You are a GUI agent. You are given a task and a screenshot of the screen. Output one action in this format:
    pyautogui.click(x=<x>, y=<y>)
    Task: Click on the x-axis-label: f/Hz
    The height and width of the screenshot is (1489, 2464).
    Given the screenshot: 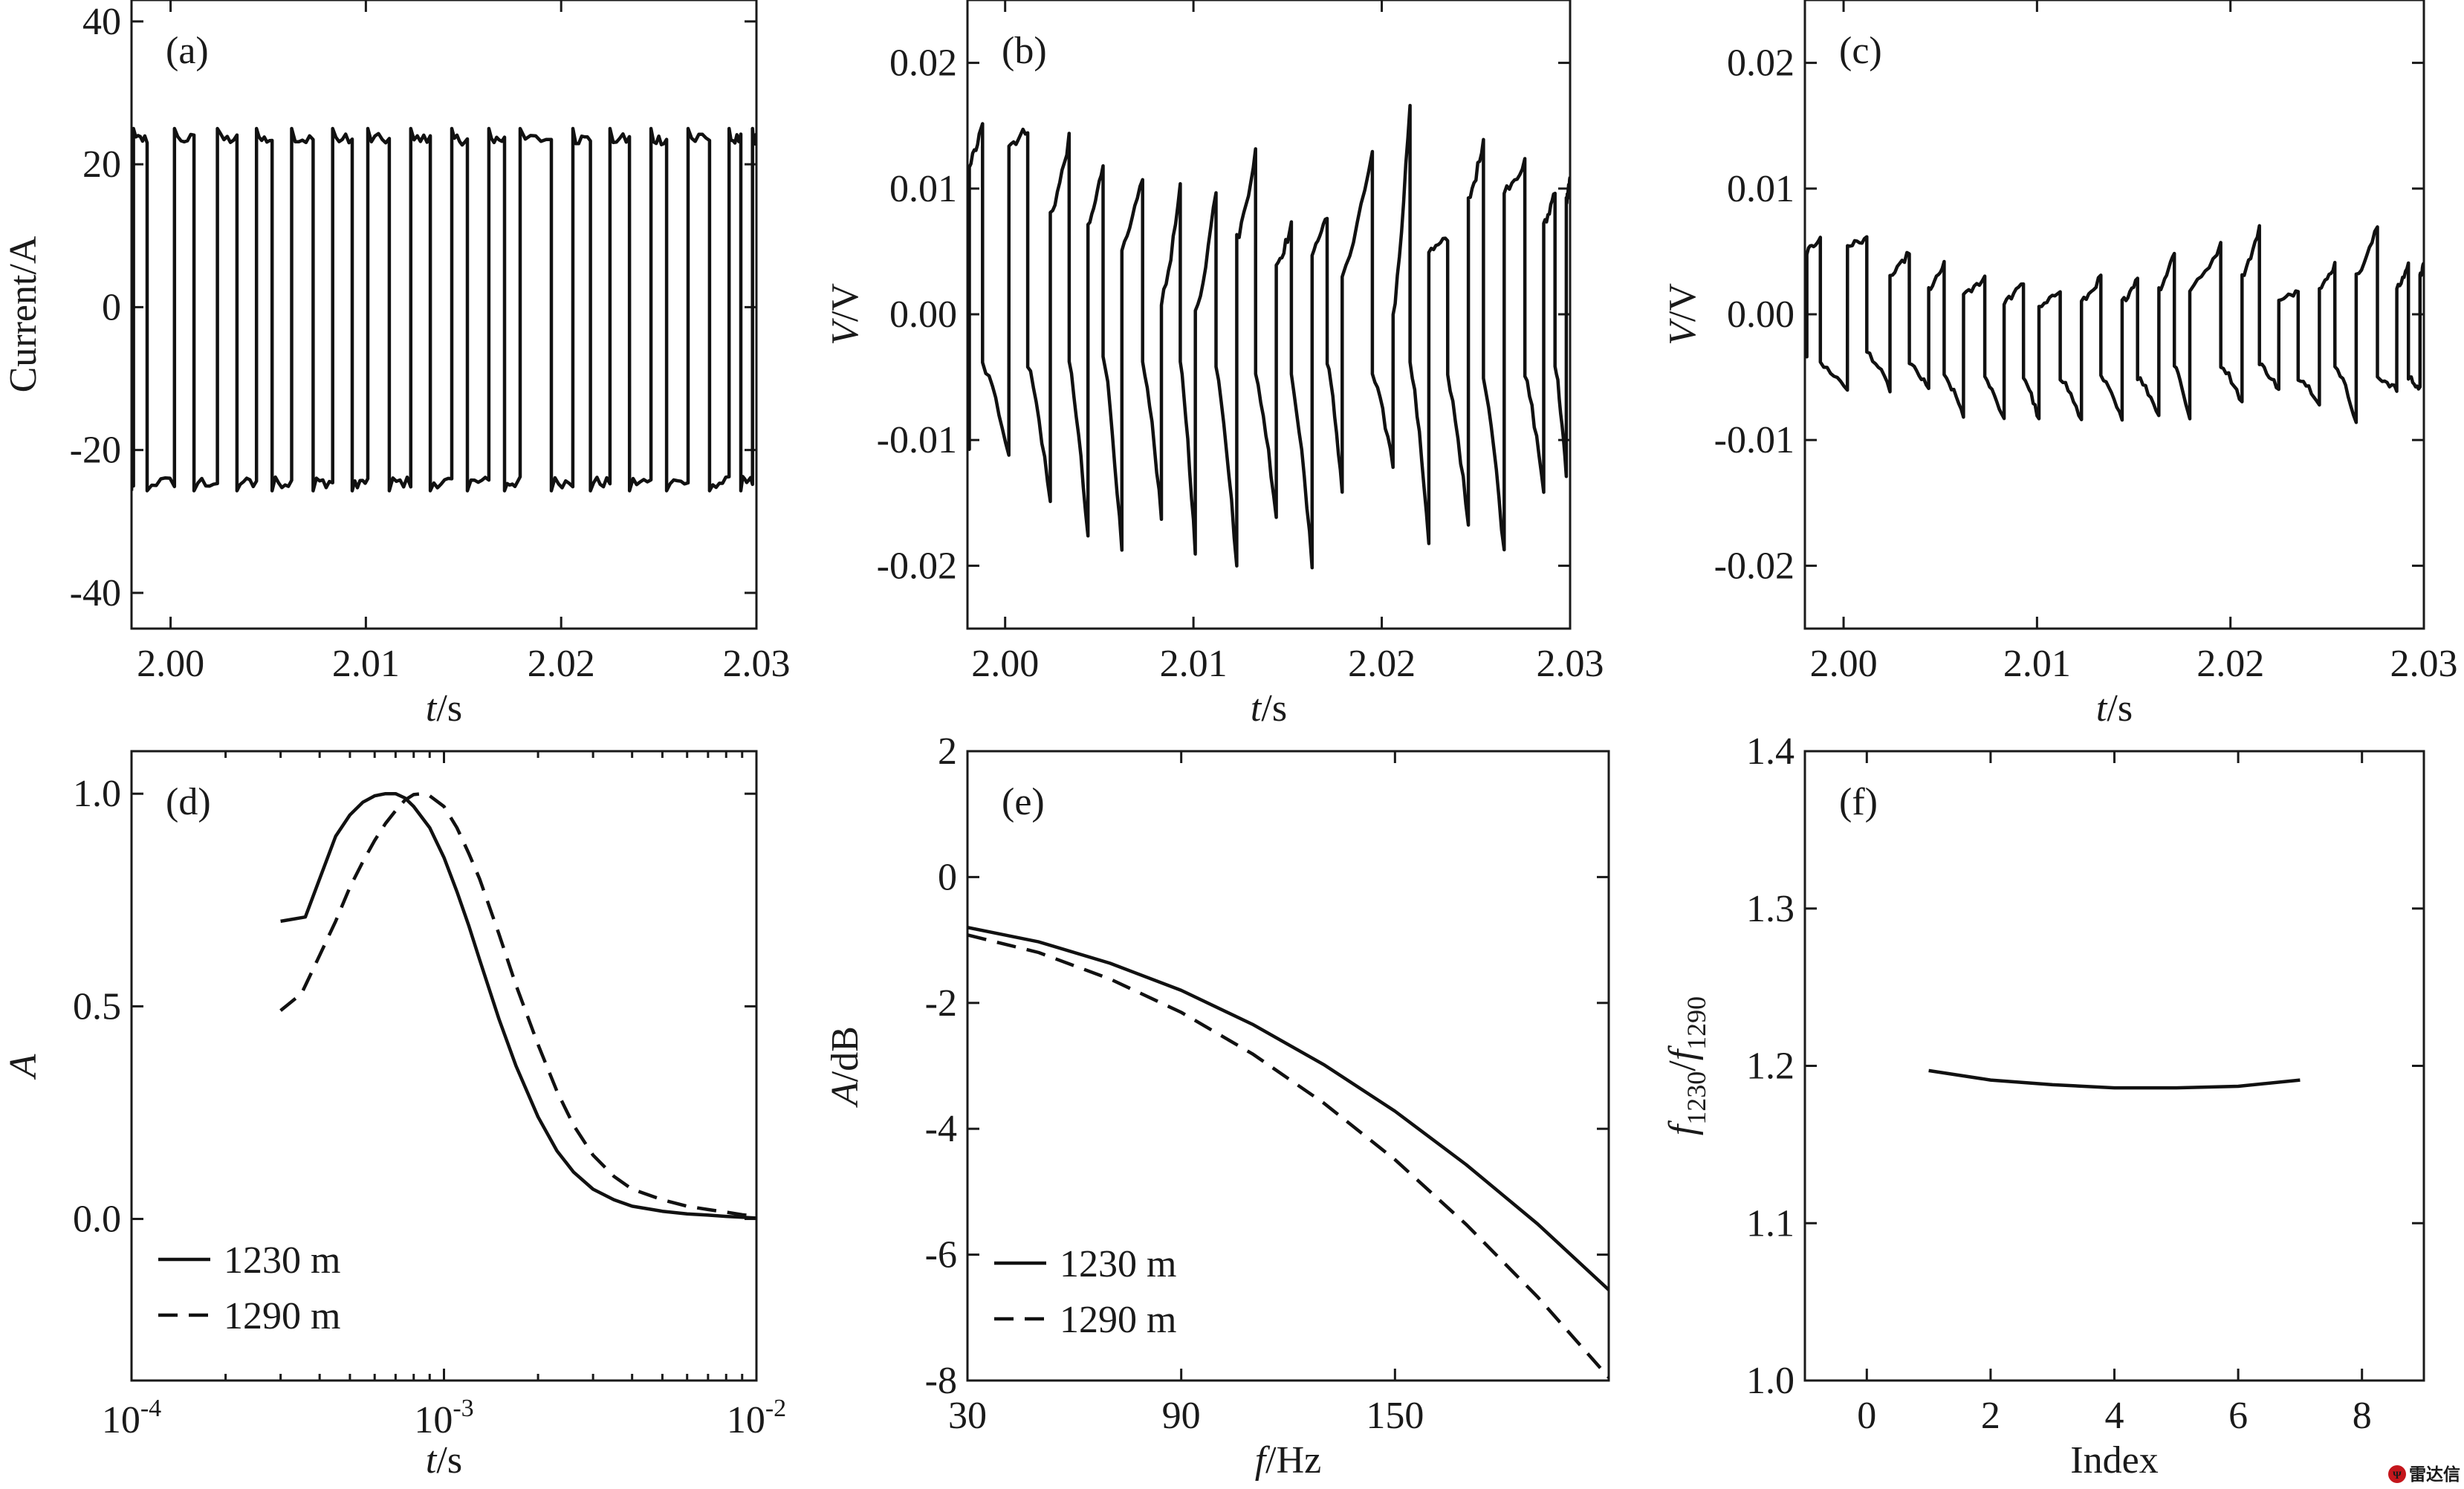 What is the action you would take?
    pyautogui.click(x=1288, y=1460)
    